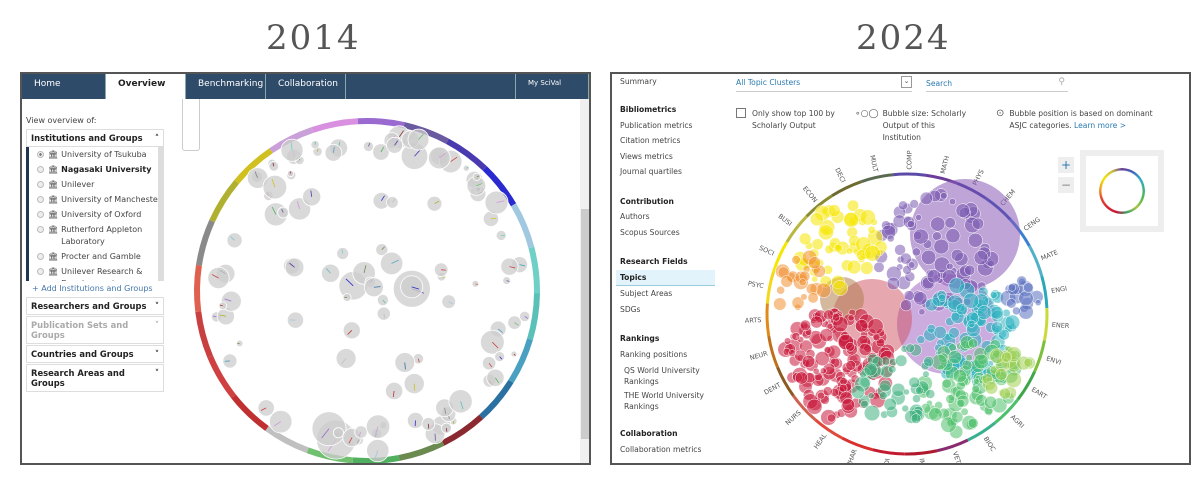  I want to click on institution-item: 🏛Unilever Research & Development, so click(96, 272).